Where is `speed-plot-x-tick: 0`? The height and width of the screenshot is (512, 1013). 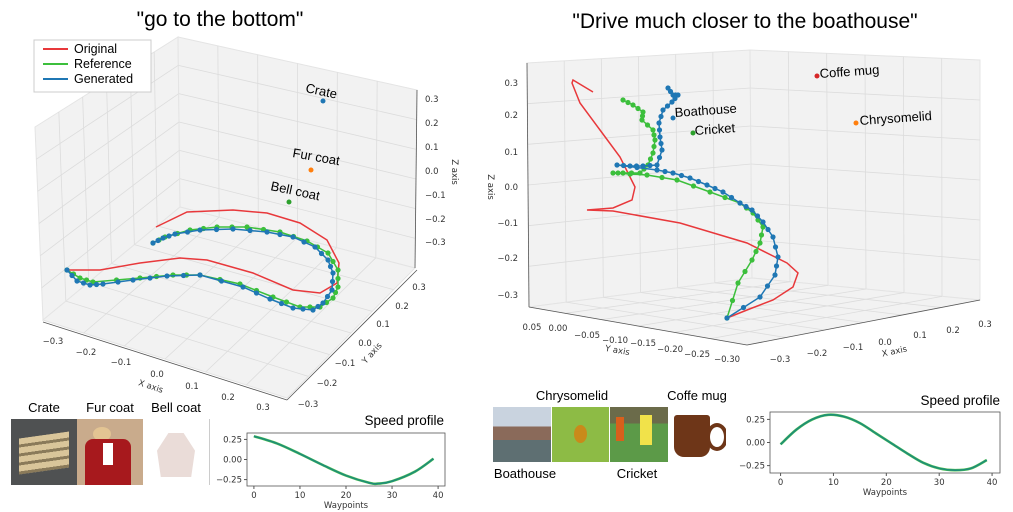 speed-plot-x-tick: 0 is located at coordinates (780, 483).